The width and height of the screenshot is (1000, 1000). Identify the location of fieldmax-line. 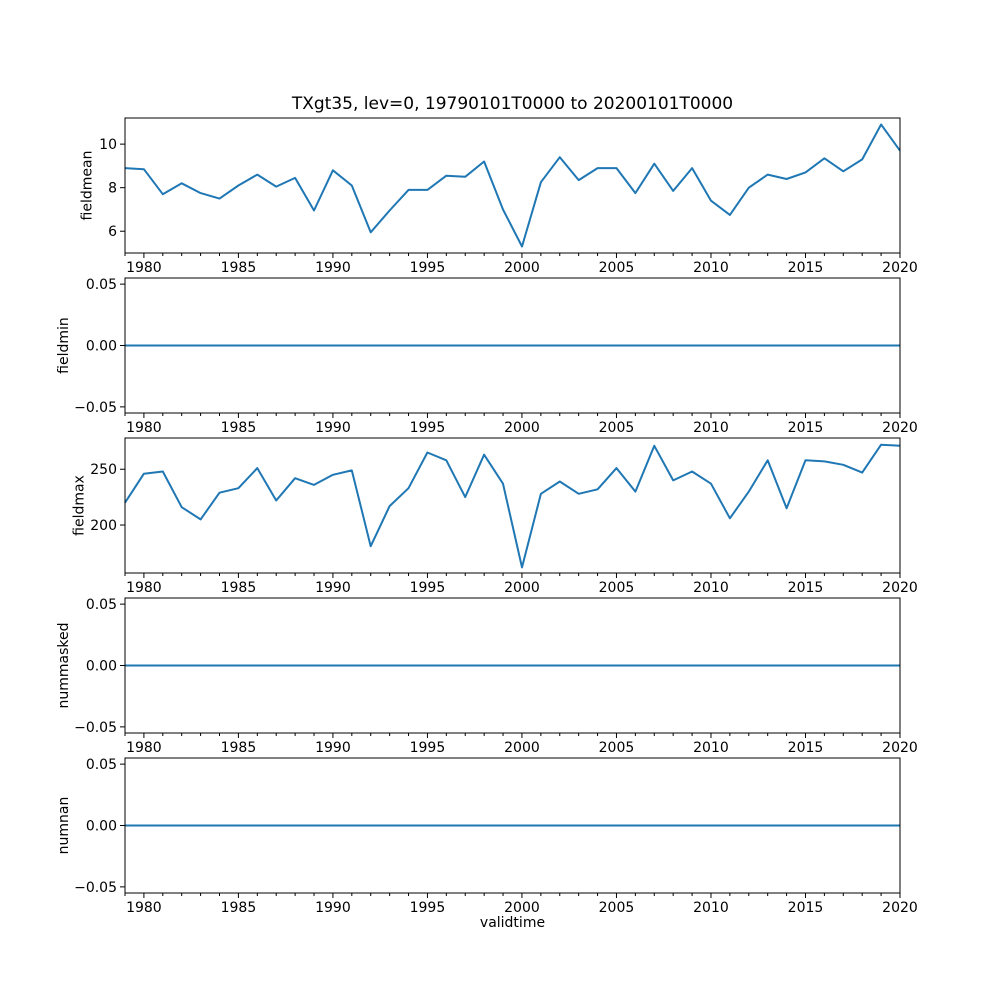
(512, 506).